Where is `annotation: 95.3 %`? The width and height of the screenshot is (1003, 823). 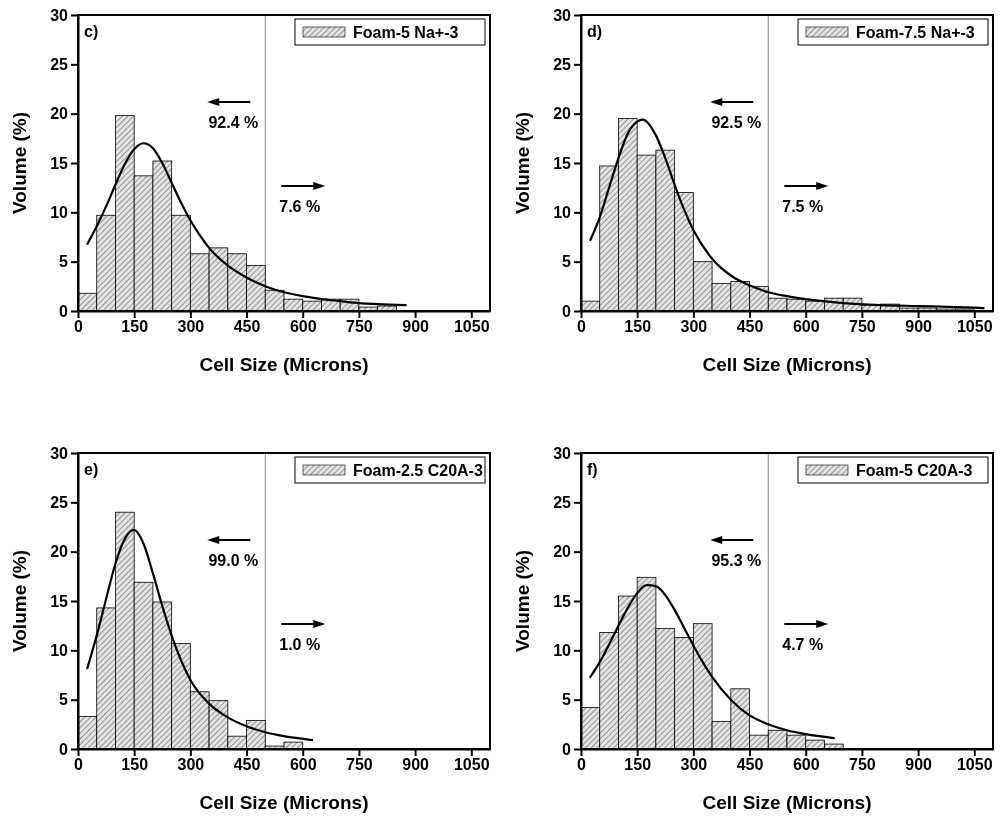
annotation: 95.3 % is located at coordinates (736, 560).